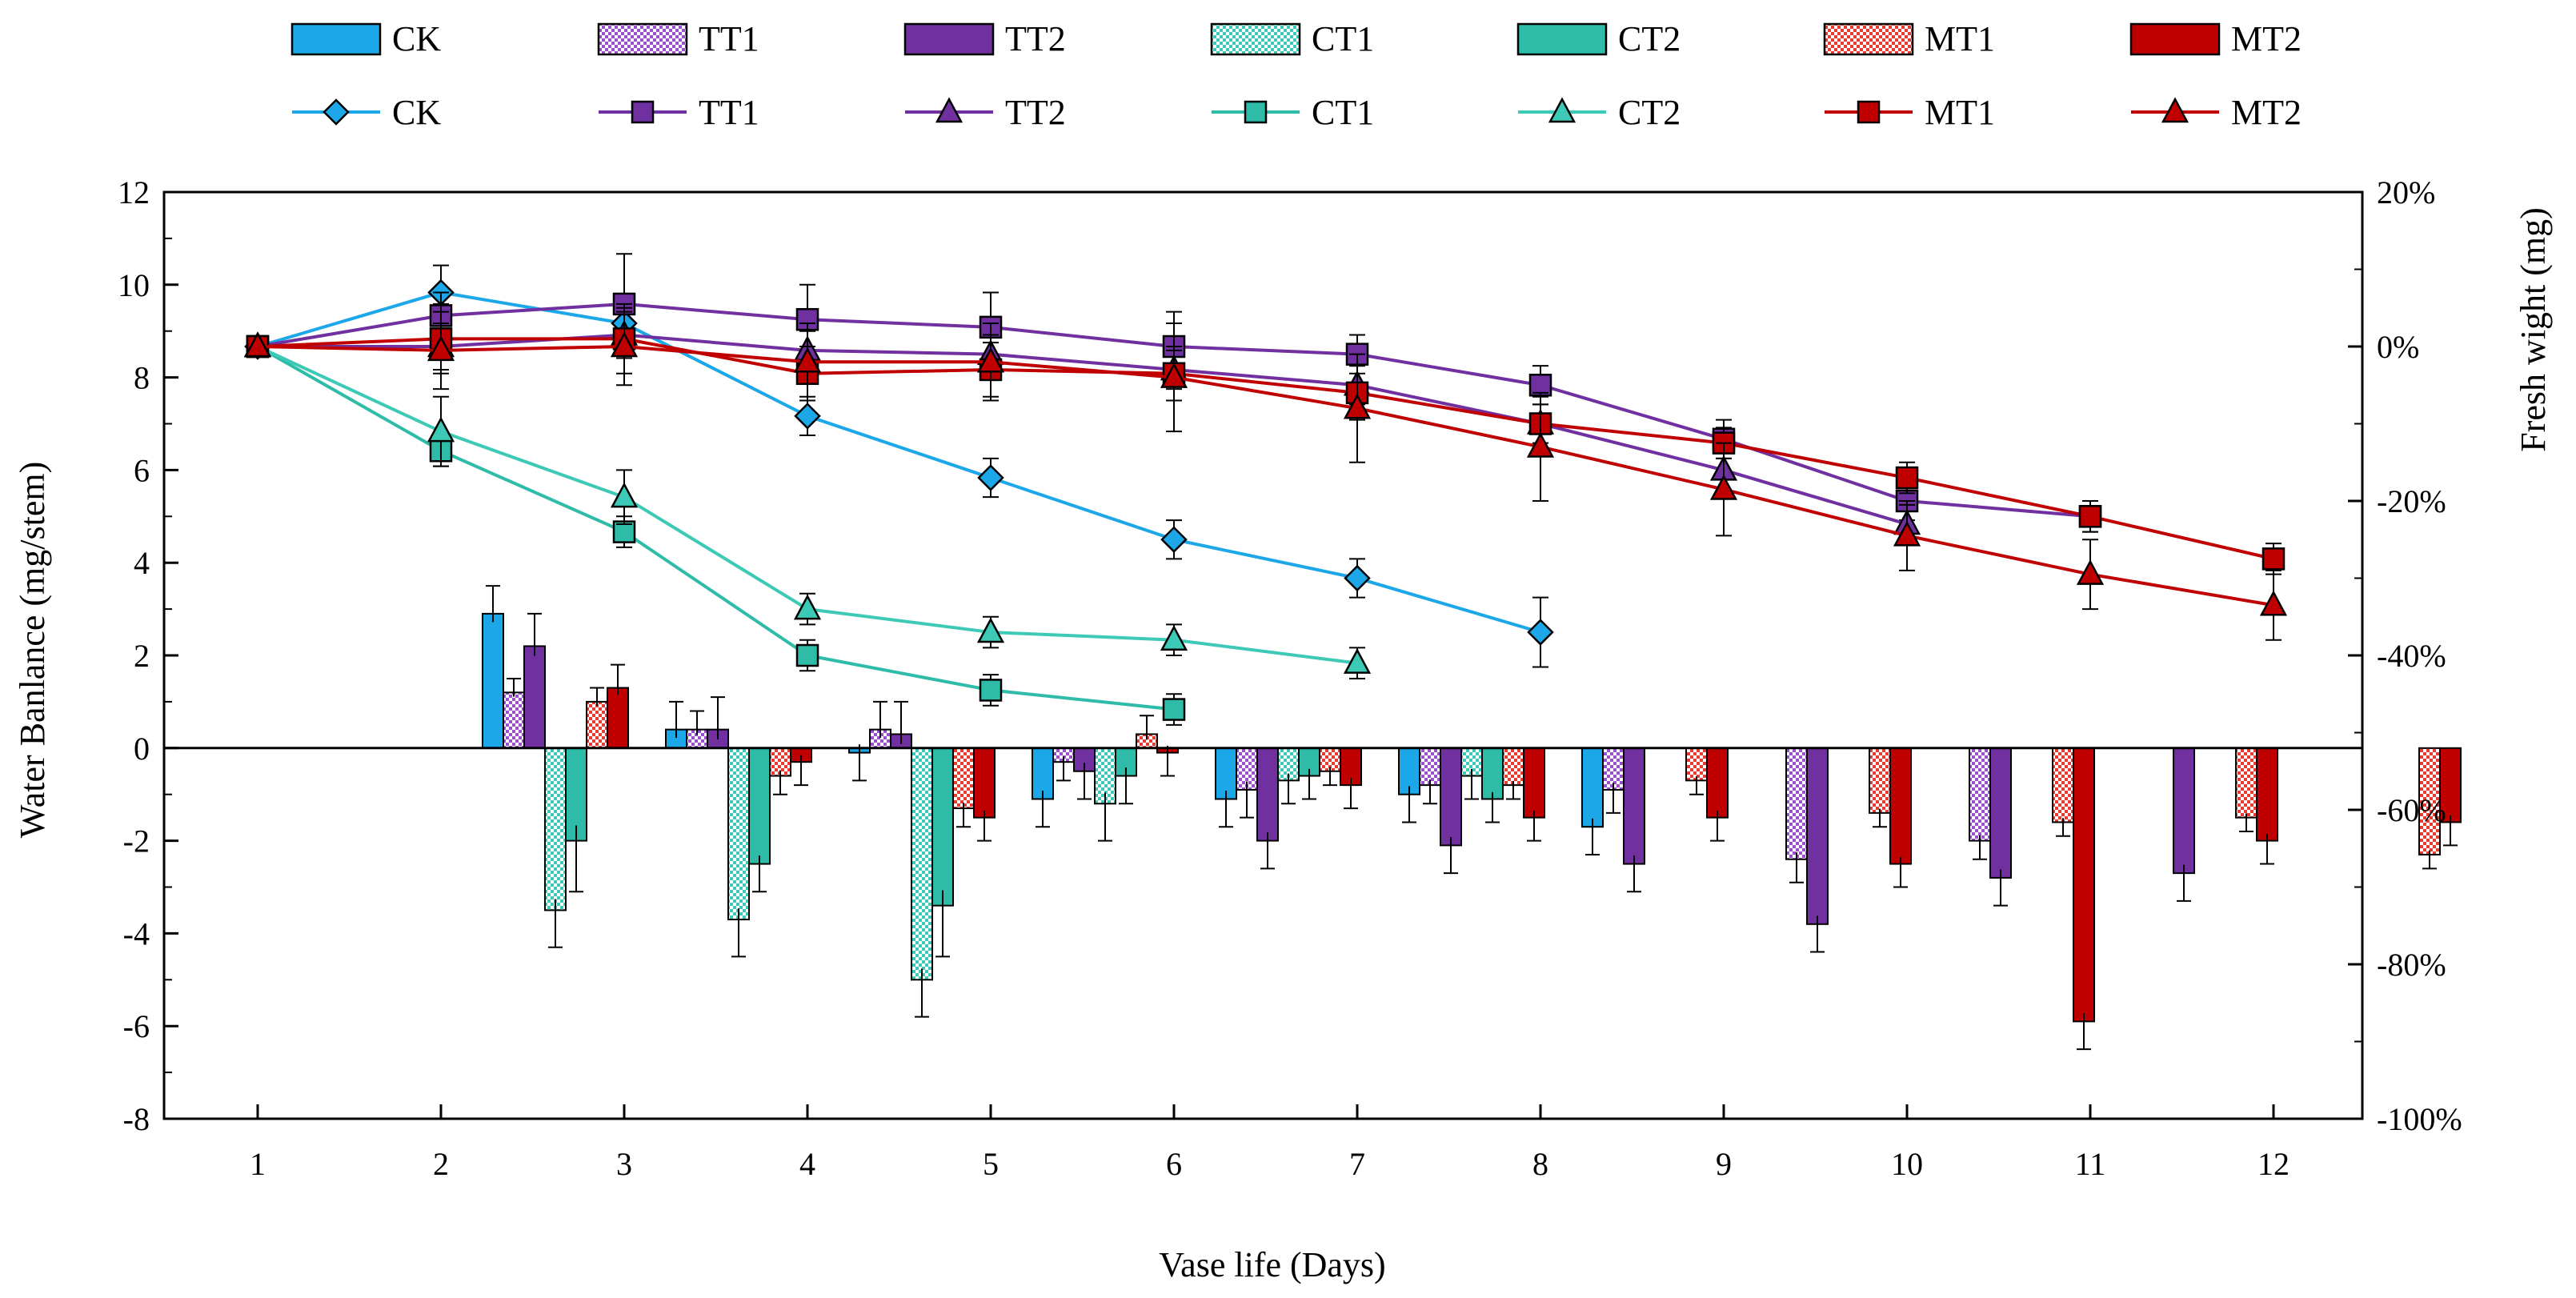 The width and height of the screenshot is (2576, 1298). Describe the element at coordinates (991, 1164) in the screenshot. I see `x-tick-label: 5` at that location.